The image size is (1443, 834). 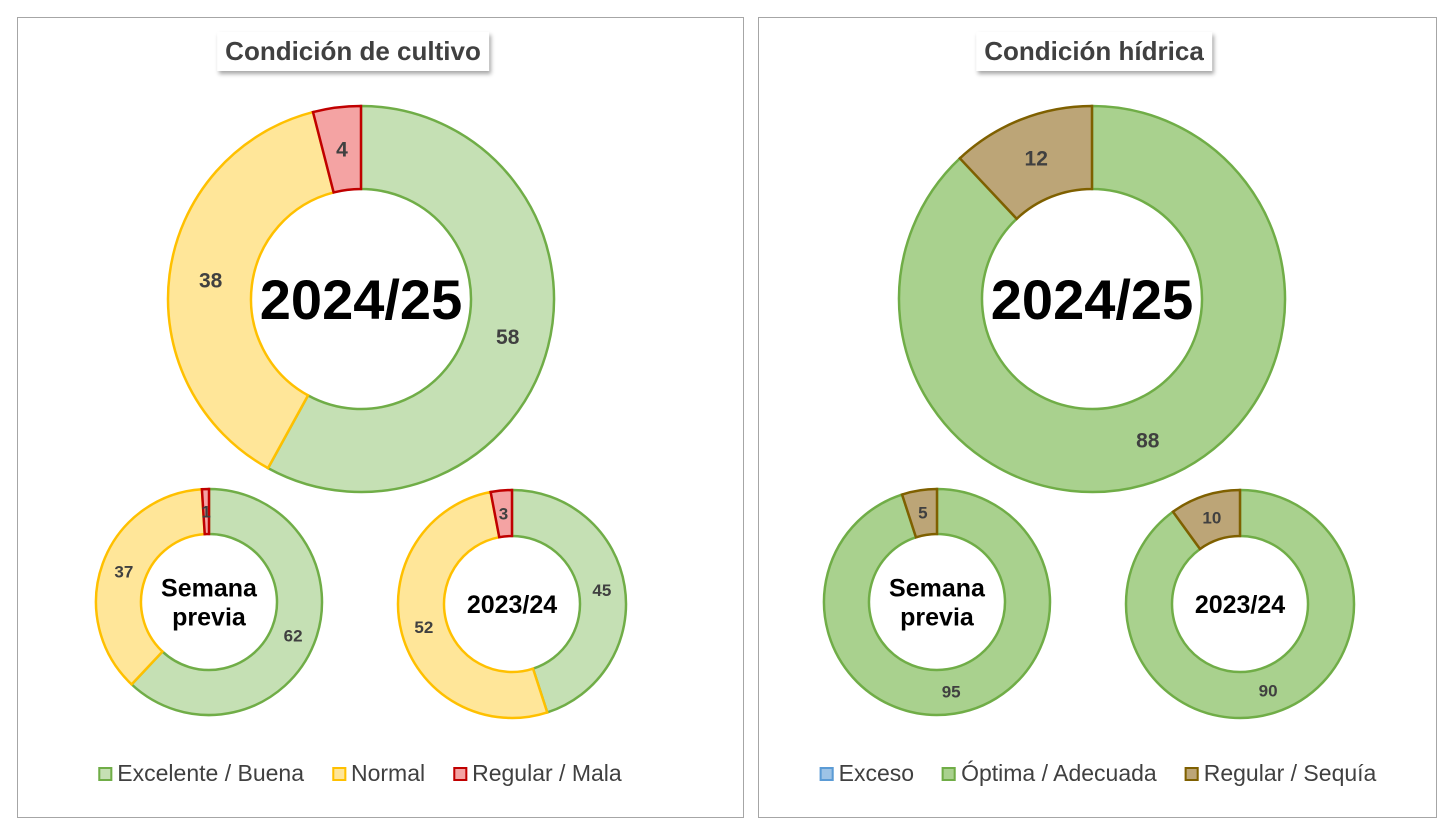 What do you see at coordinates (876, 773) in the screenshot?
I see `legend-label: Exceso` at bounding box center [876, 773].